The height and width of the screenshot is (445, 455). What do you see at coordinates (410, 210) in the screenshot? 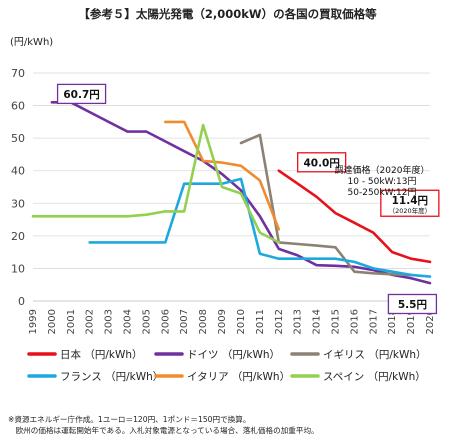
I see `annotation-sublabel: （2020年度）` at bounding box center [410, 210].